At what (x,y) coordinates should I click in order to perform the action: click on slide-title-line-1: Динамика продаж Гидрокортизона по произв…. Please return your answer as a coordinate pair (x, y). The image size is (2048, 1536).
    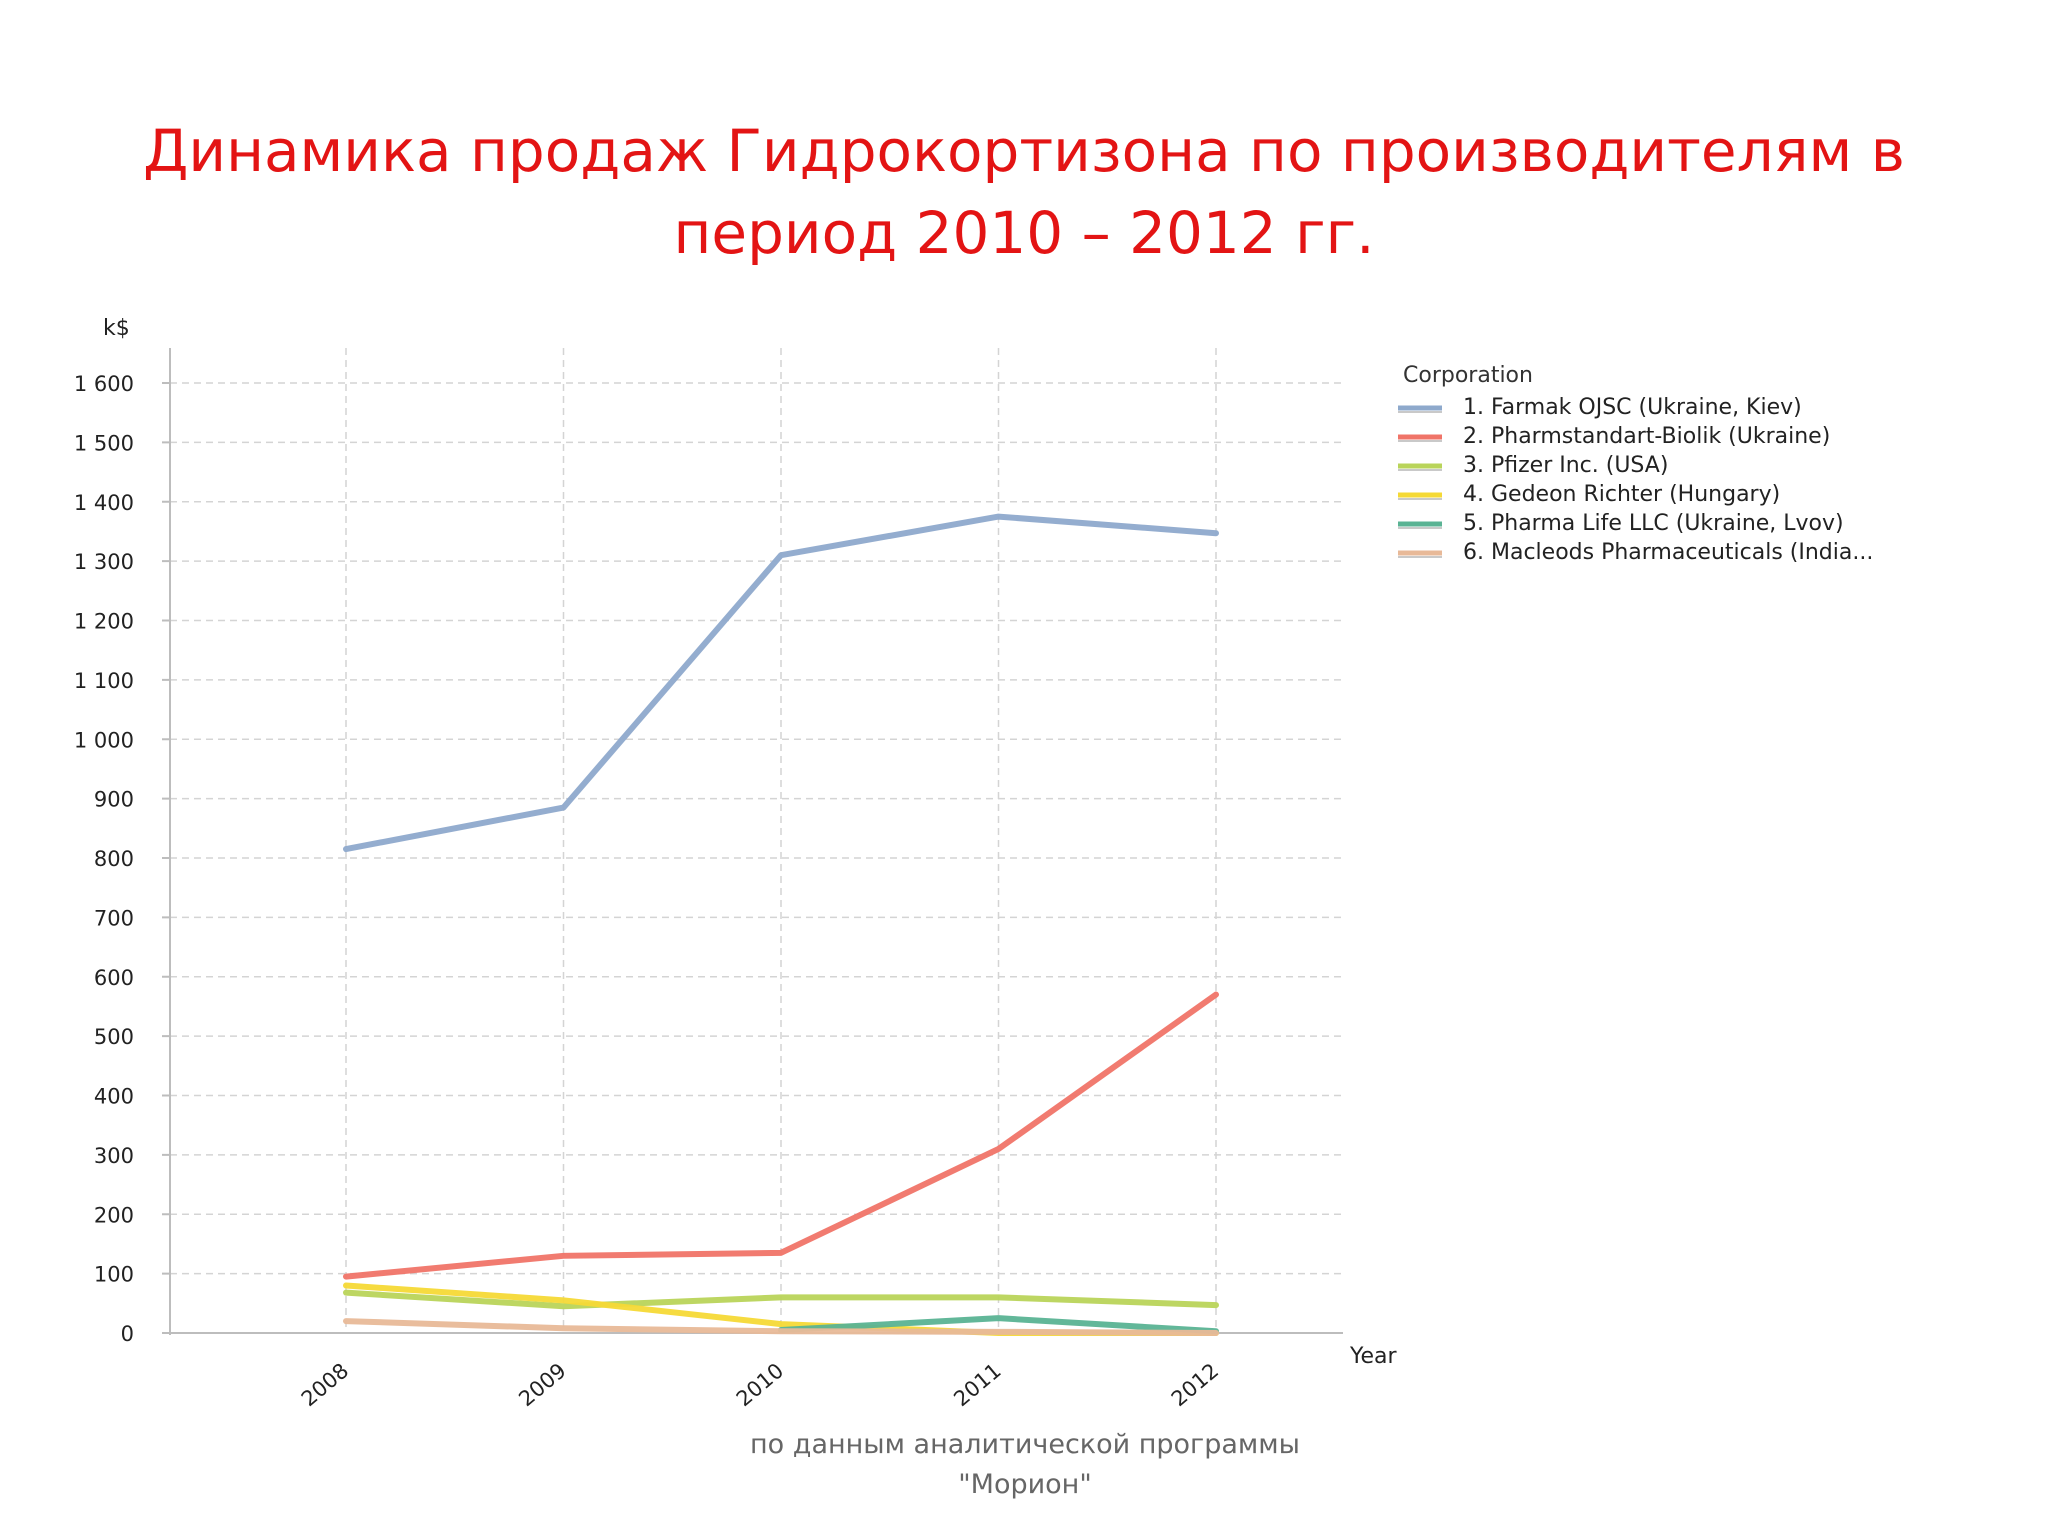
    Looking at the image, I should click on (1024, 151).